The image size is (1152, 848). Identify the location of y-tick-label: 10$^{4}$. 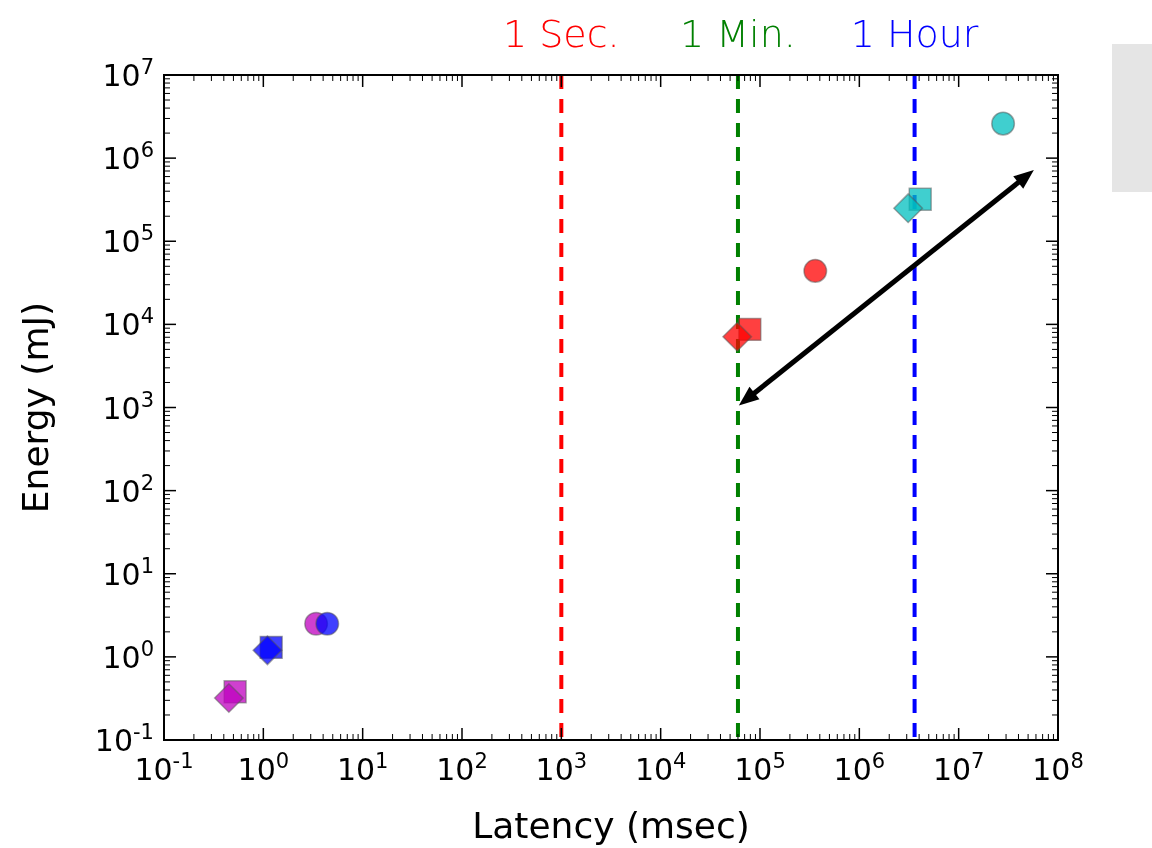
(128, 323).